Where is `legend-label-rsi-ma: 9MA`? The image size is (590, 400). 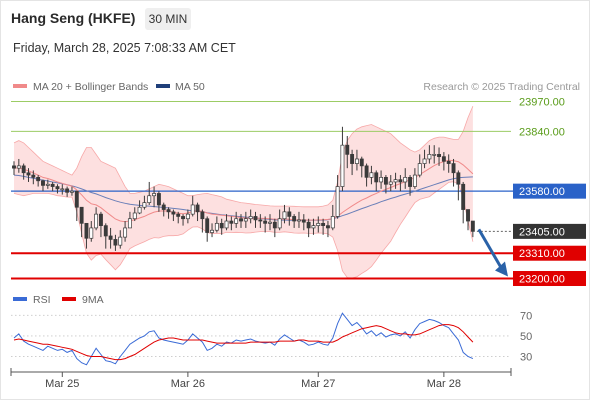 legend-label-rsi-ma: 9MA is located at coordinates (93, 300).